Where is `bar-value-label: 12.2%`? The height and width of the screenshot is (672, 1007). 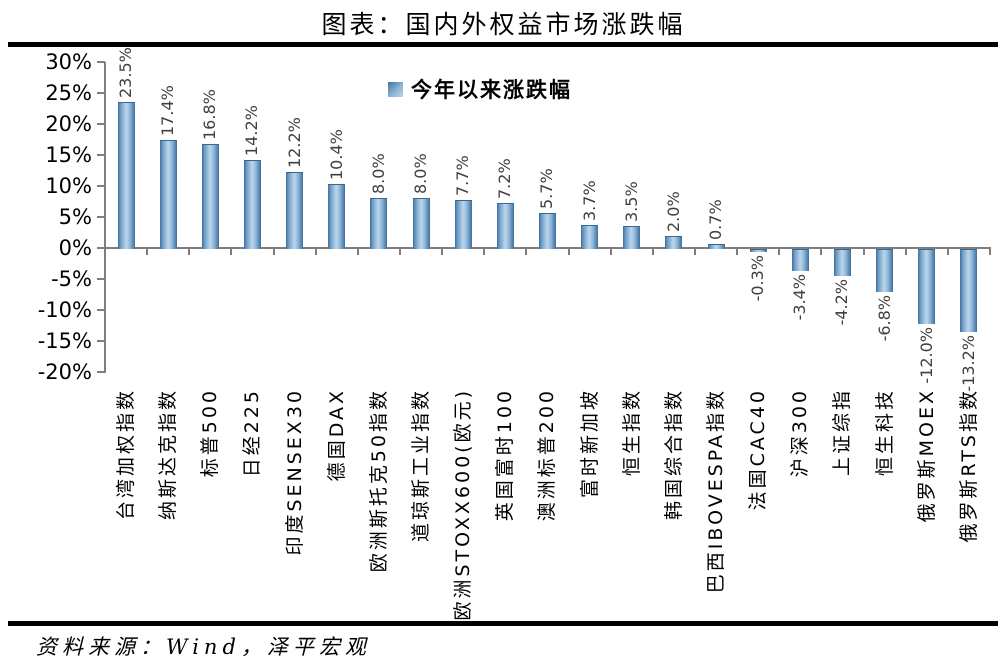 bar-value-label: 12.2% is located at coordinates (294, 143).